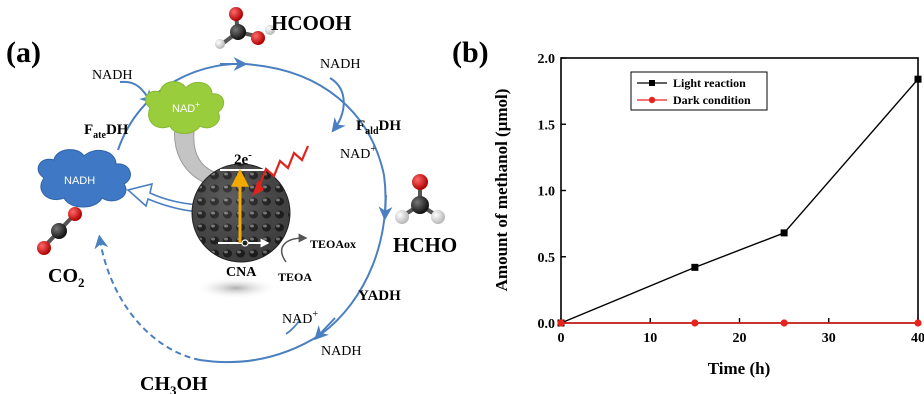 The width and height of the screenshot is (924, 394). I want to click on light-wave-arrowhead, so click(258, 188).